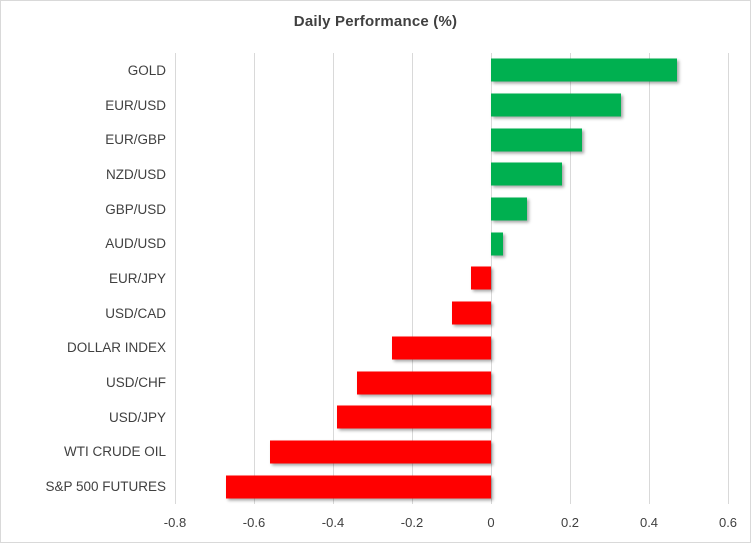 Image resolution: width=753 pixels, height=545 pixels. Describe the element at coordinates (649, 522) in the screenshot. I see `x-tick-label: 0.4` at that location.